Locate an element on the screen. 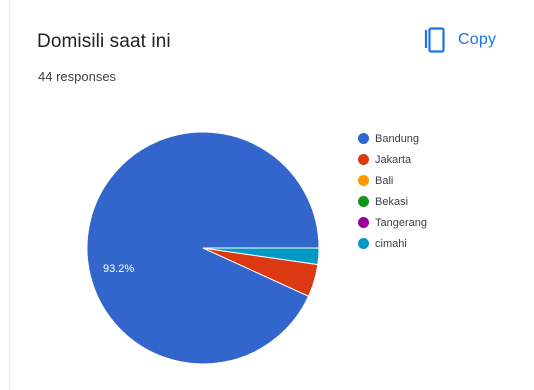  legend-item-bandung: Bandung is located at coordinates (428, 138).